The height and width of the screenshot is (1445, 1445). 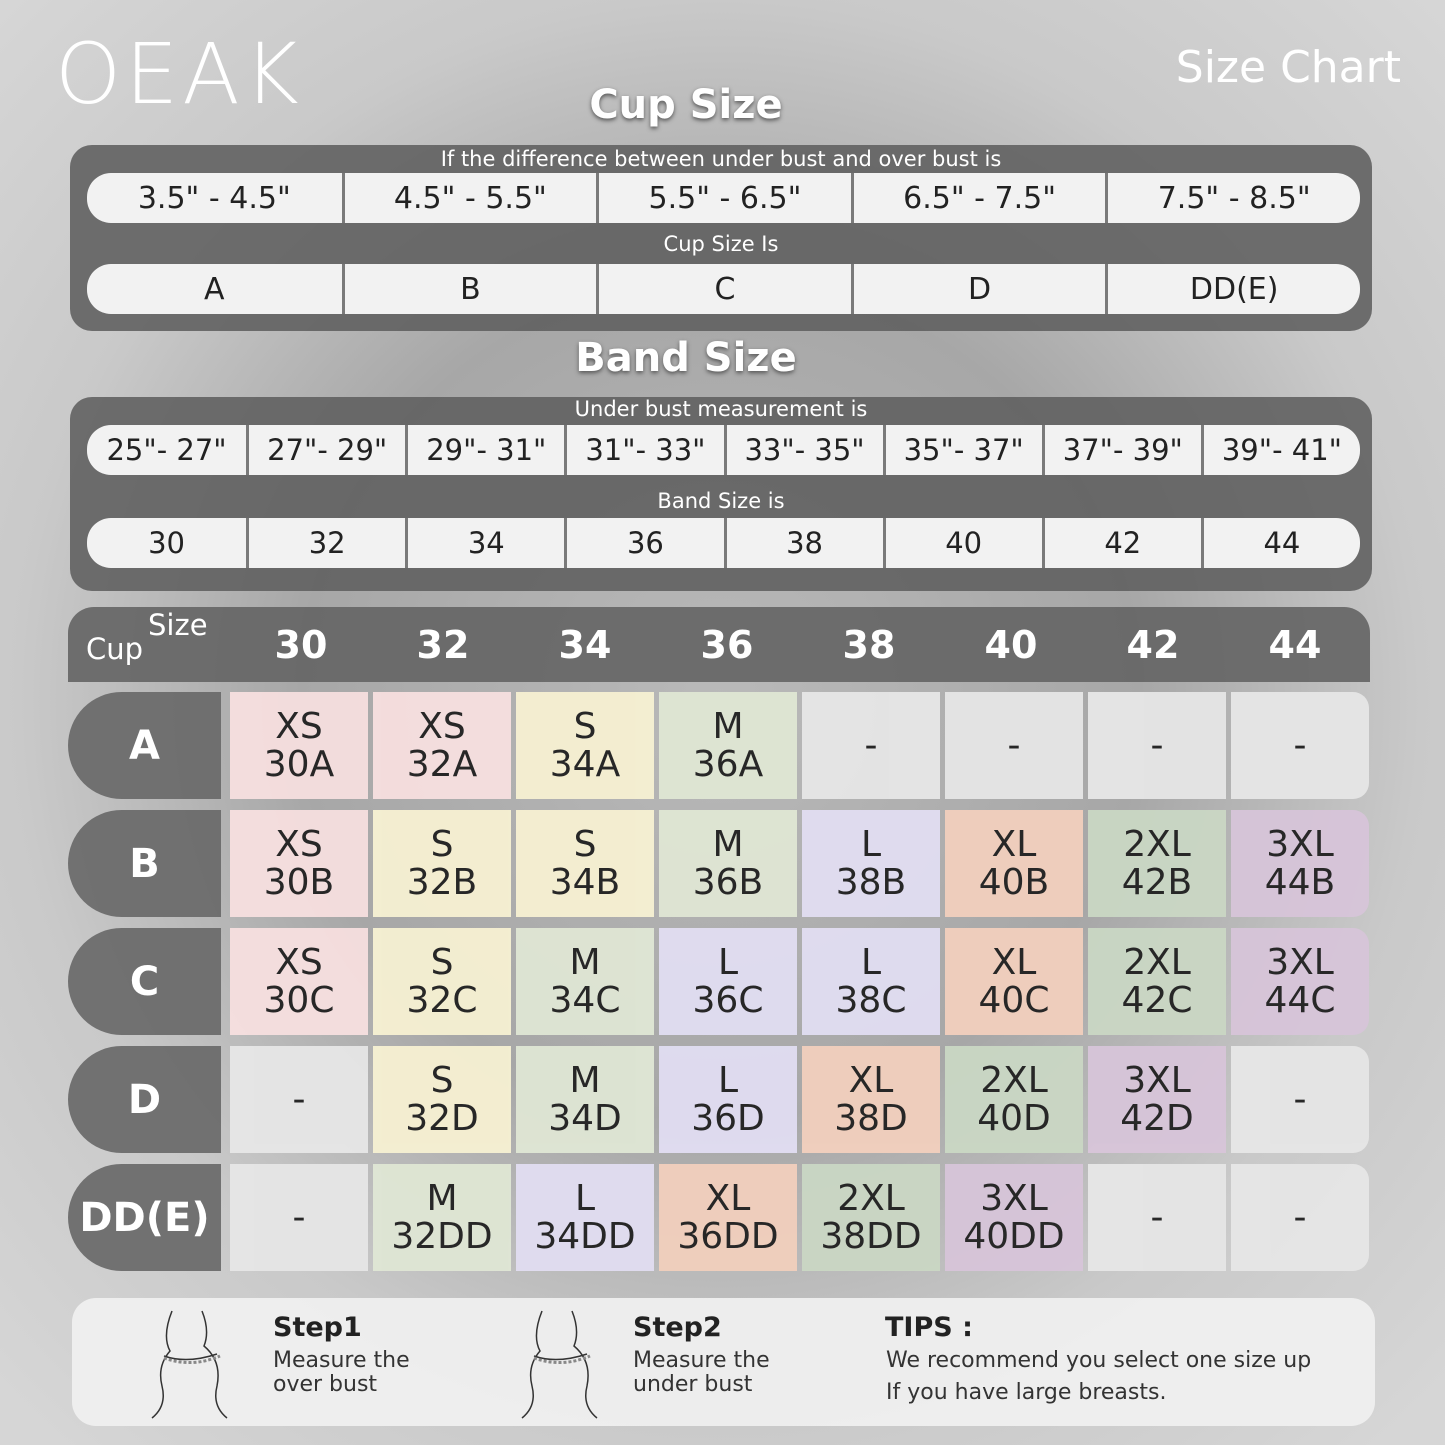 What do you see at coordinates (585, 1217) in the screenshot?
I see `size-cell: L 34DD` at bounding box center [585, 1217].